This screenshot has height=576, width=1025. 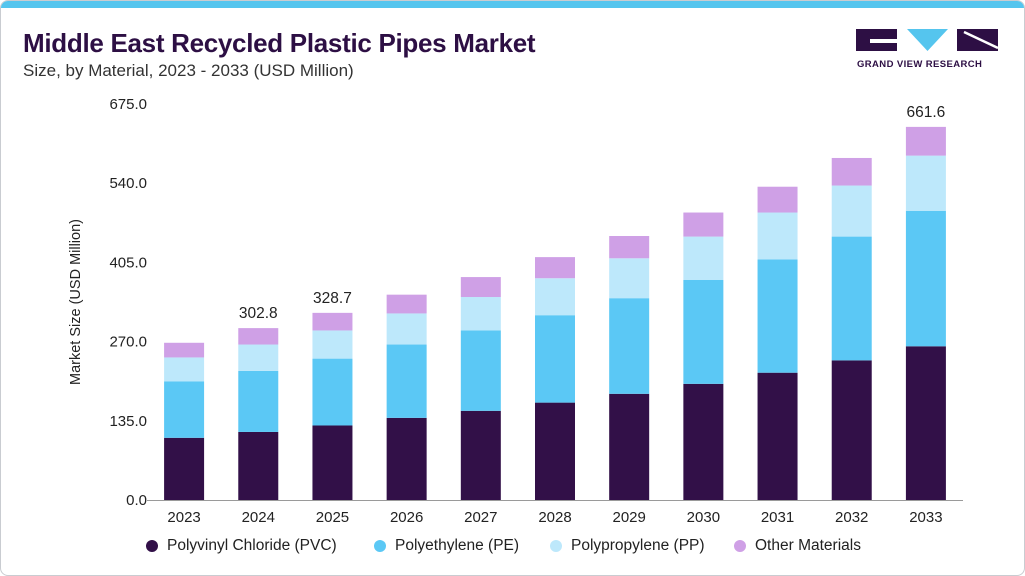 What do you see at coordinates (332, 517) in the screenshot?
I see `x-tick-label: 2025` at bounding box center [332, 517].